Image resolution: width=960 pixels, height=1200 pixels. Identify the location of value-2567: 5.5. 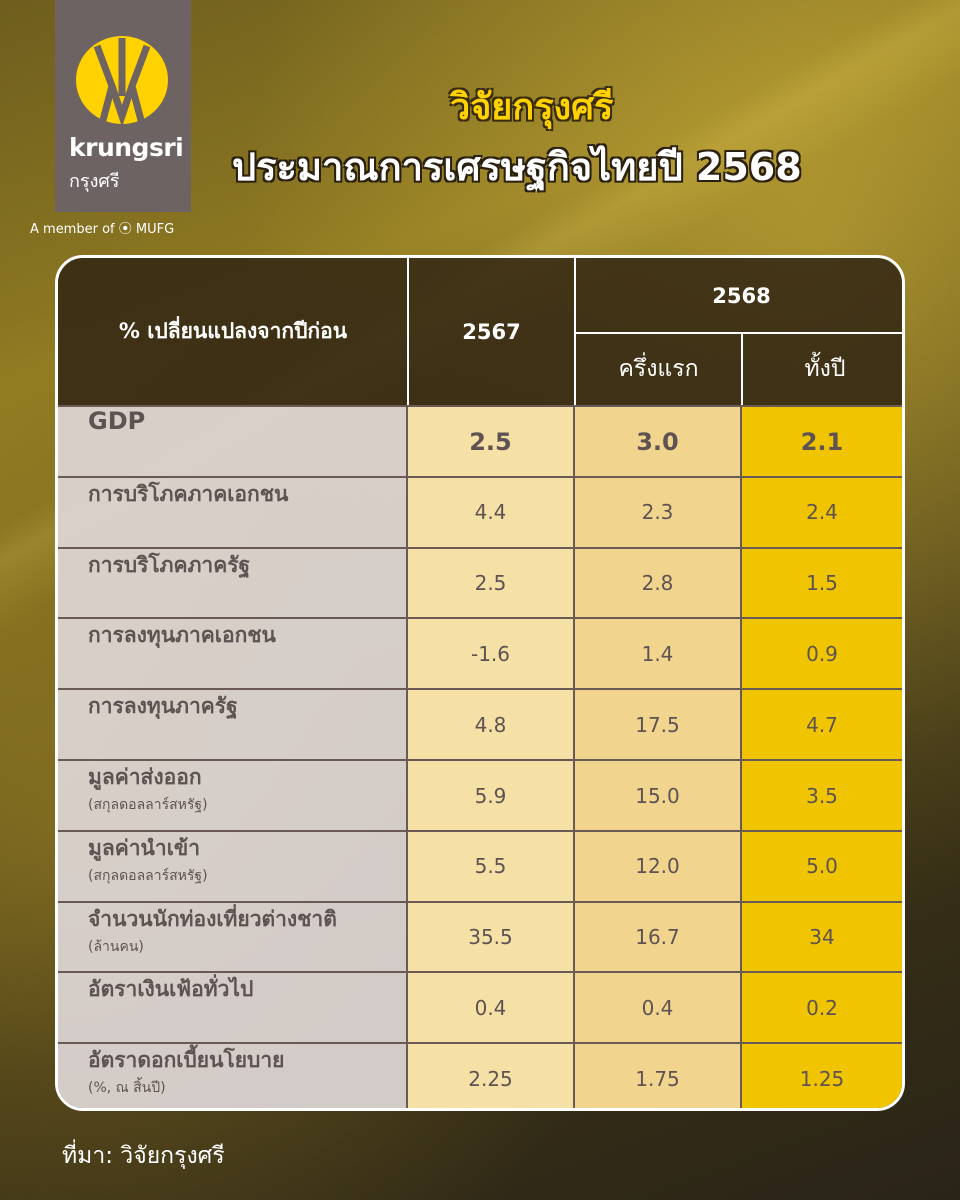
(491, 866).